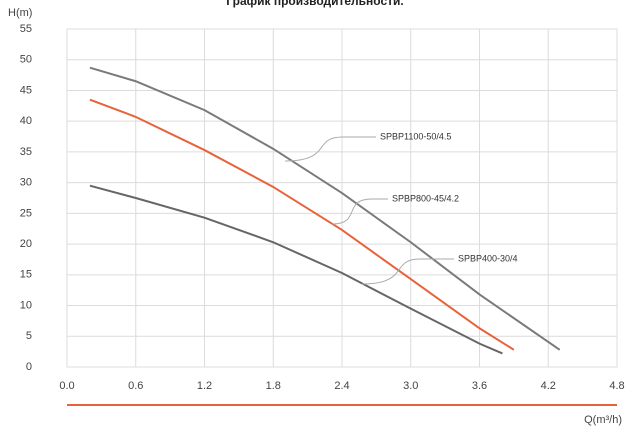 The width and height of the screenshot is (630, 430). Describe the element at coordinates (410, 386) in the screenshot. I see `x-tick-label: 3.0` at that location.